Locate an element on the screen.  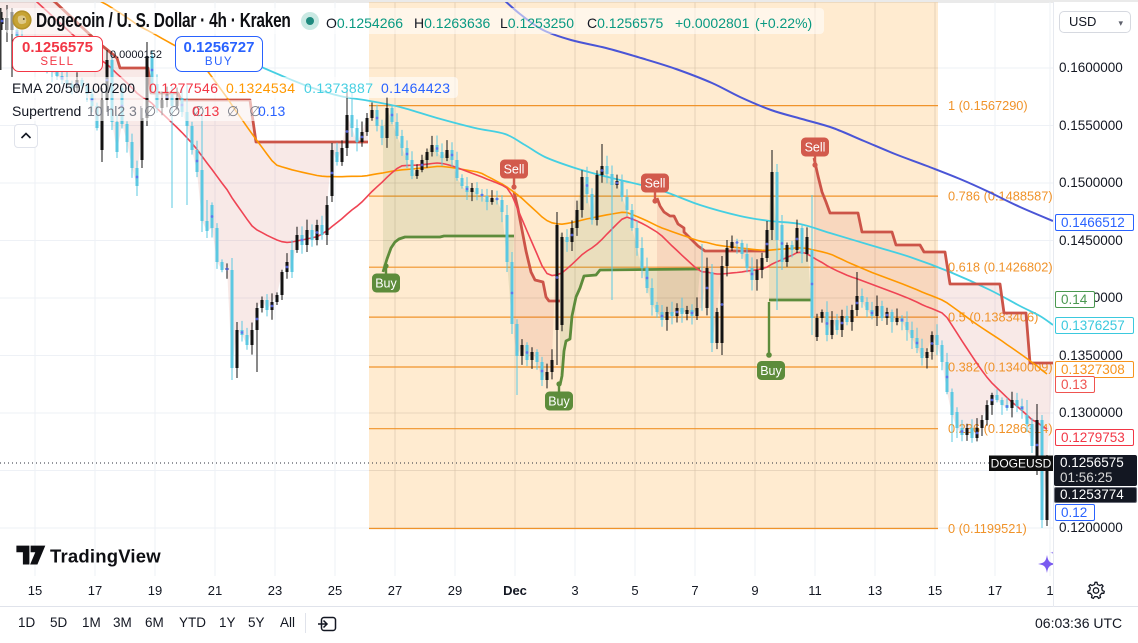
svg-text: 0.618 (0.1426802) is located at coordinates (1000, 267).